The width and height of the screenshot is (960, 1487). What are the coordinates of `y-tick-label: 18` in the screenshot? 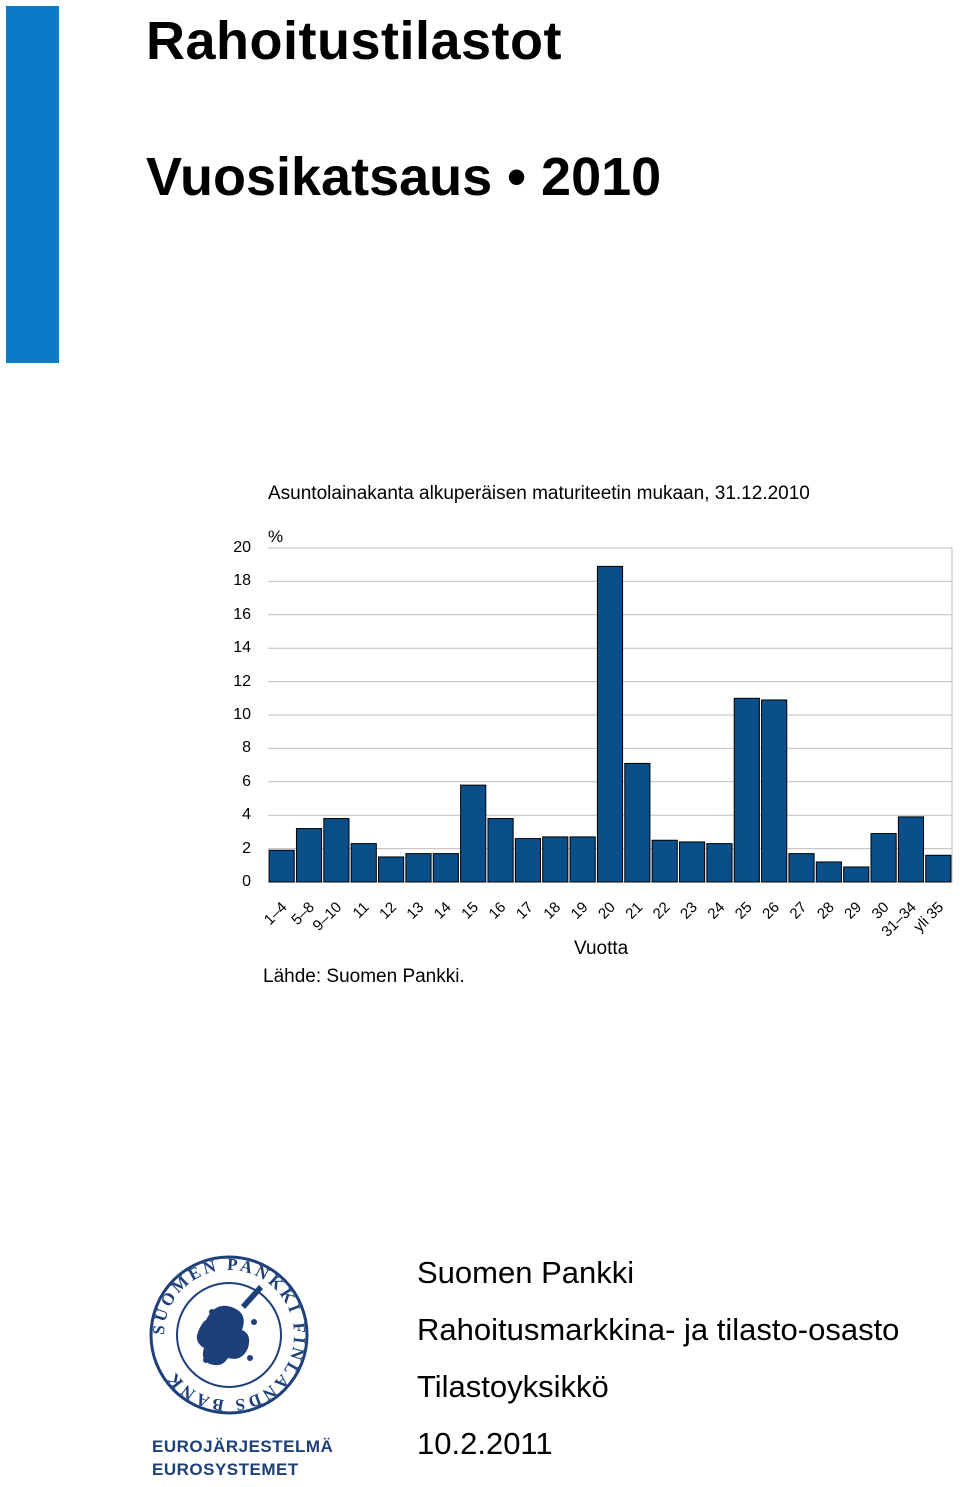 It's located at (242, 581).